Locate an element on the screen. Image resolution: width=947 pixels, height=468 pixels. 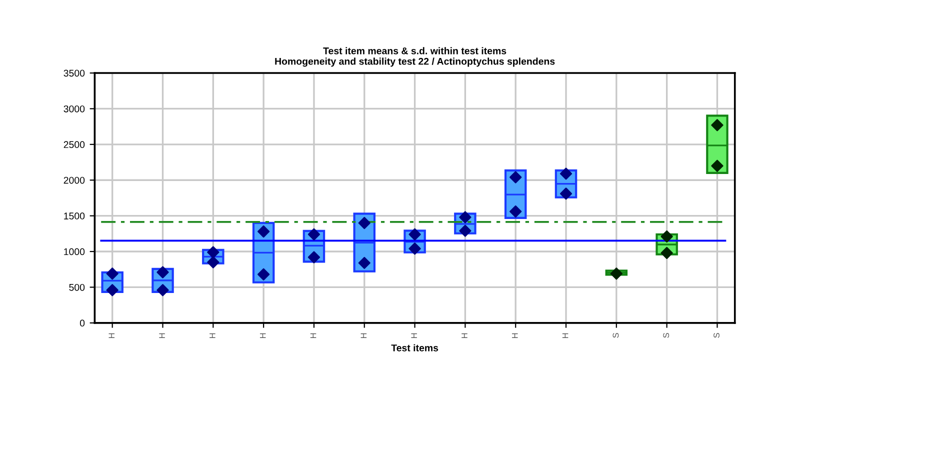
y-tick-label: 500 is located at coordinates (77, 287).